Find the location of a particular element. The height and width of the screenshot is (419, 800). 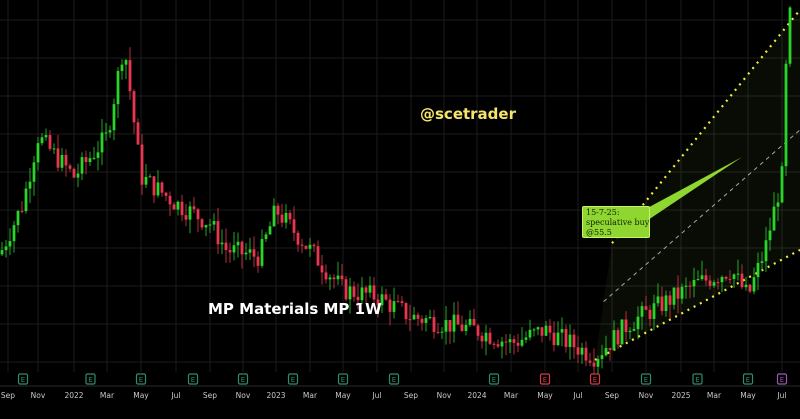

x-axis-band is located at coordinates (400, 402).